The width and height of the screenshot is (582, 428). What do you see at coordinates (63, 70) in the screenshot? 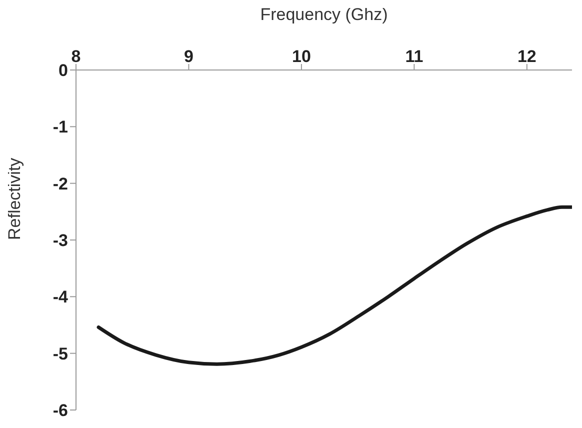
I see `y-tick-label: 0` at bounding box center [63, 70].